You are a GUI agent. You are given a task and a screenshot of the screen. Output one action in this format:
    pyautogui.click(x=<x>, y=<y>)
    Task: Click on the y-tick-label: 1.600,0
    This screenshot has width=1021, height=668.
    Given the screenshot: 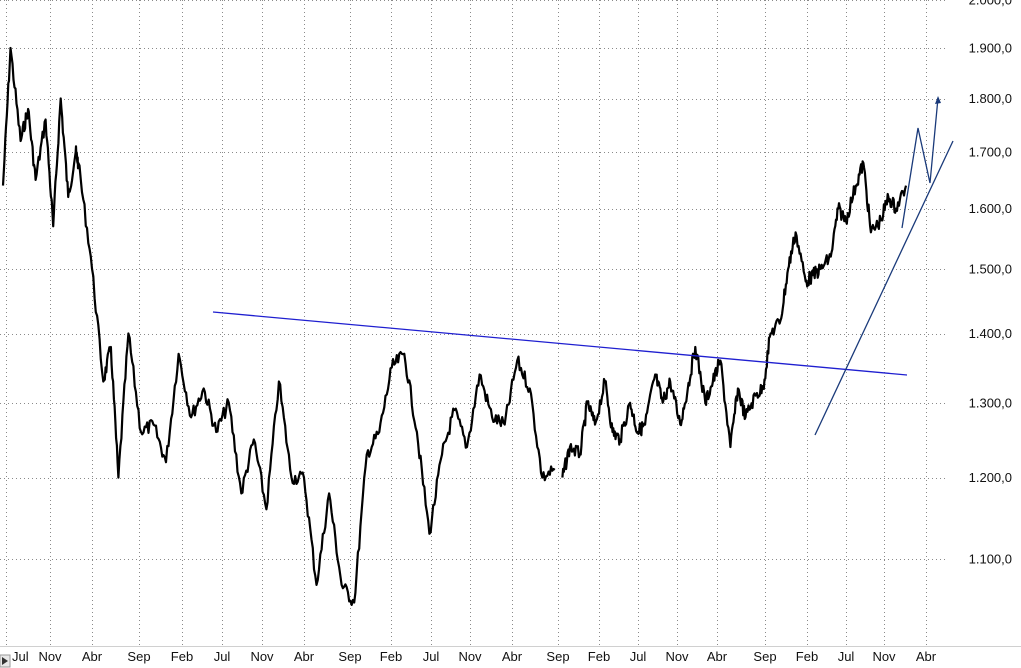 What is the action you would take?
    pyautogui.click(x=990, y=208)
    